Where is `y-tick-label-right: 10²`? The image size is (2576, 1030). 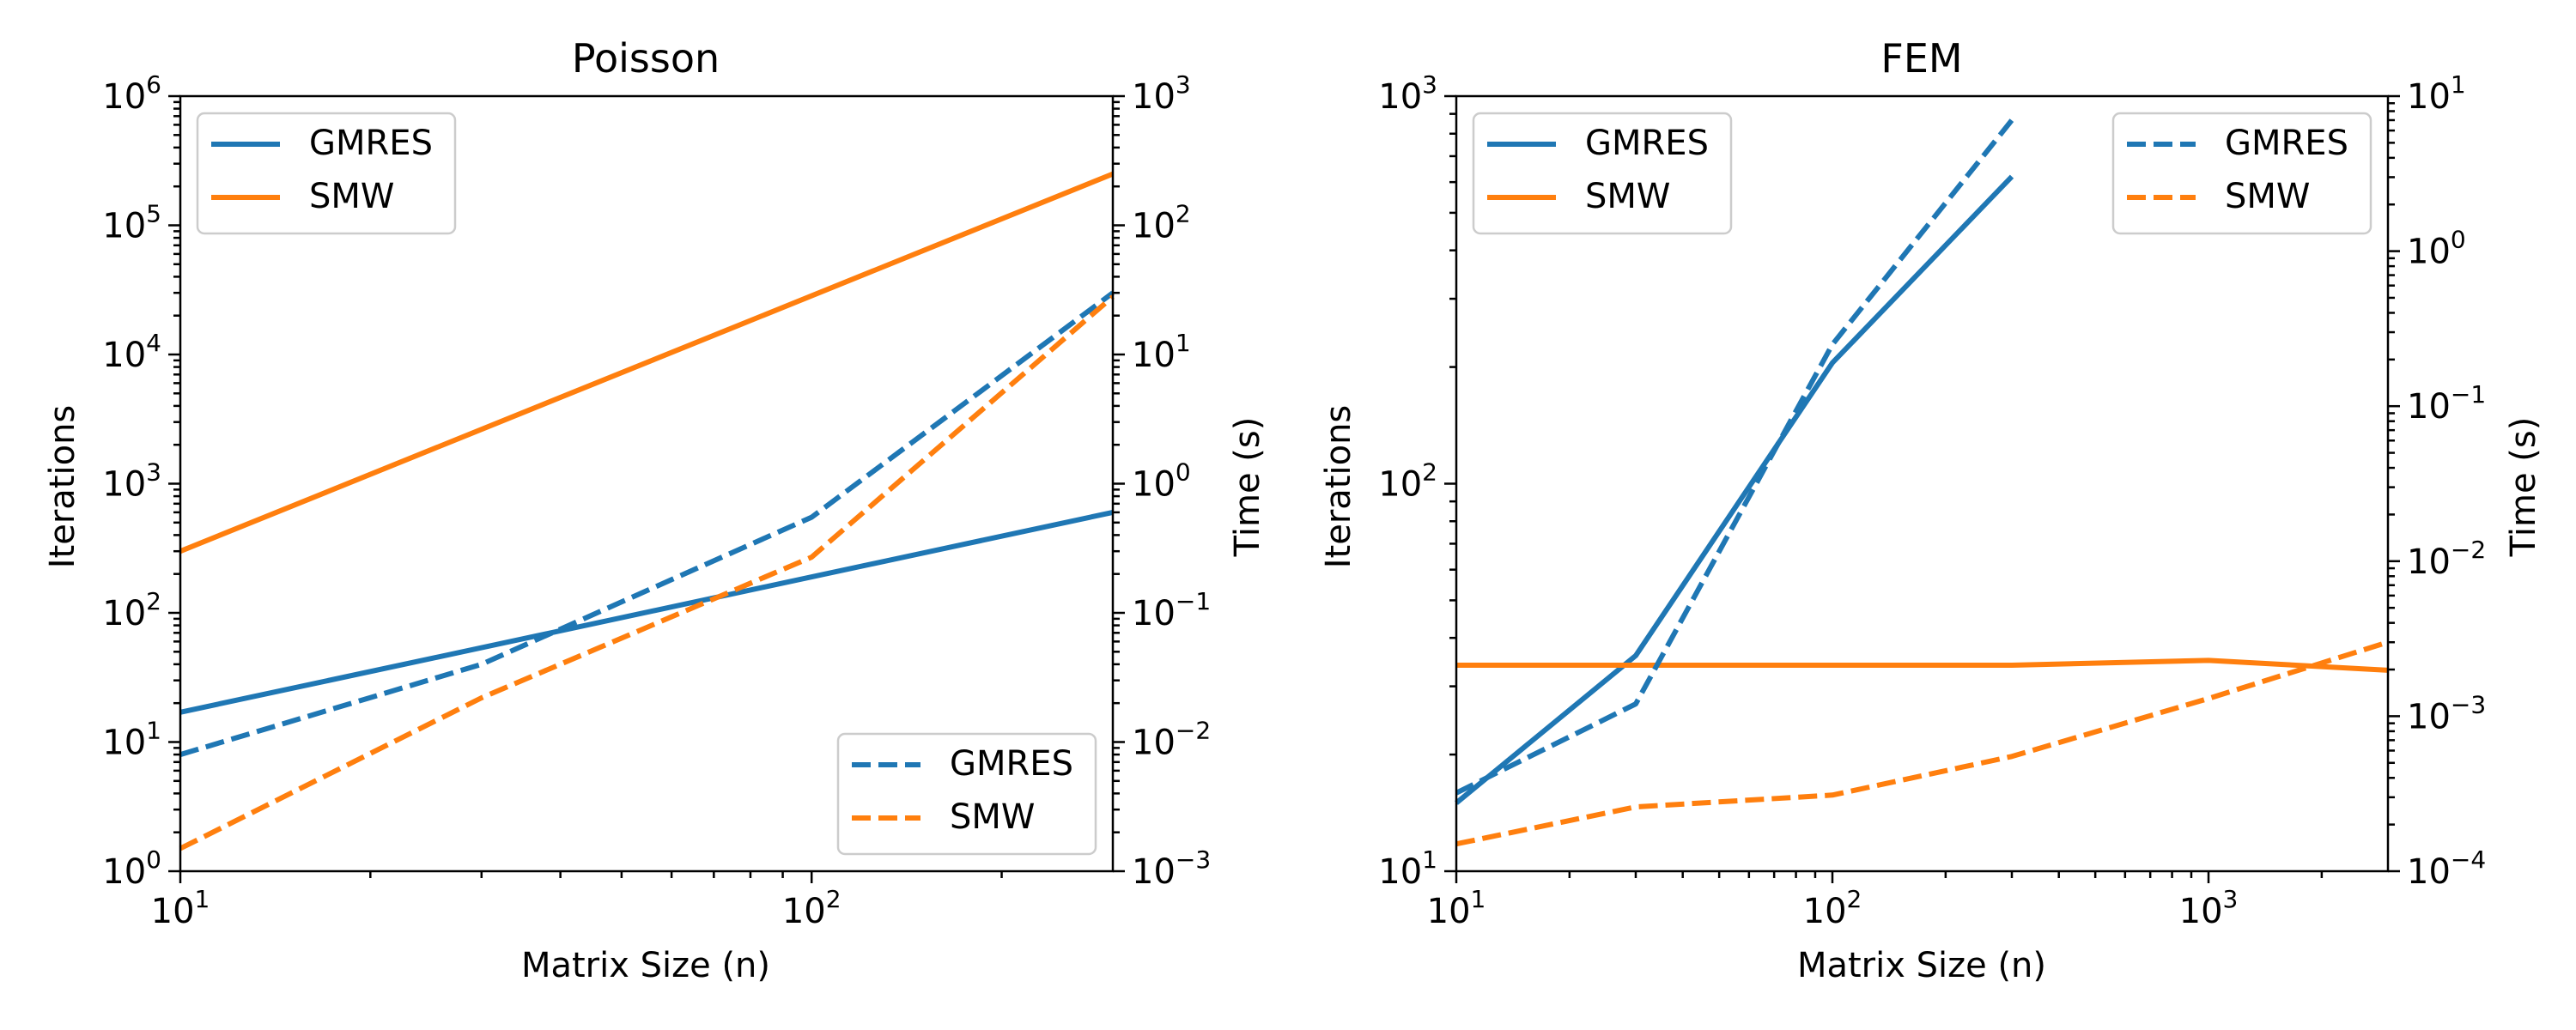
y-tick-label-right: 10² is located at coordinates (1162, 223).